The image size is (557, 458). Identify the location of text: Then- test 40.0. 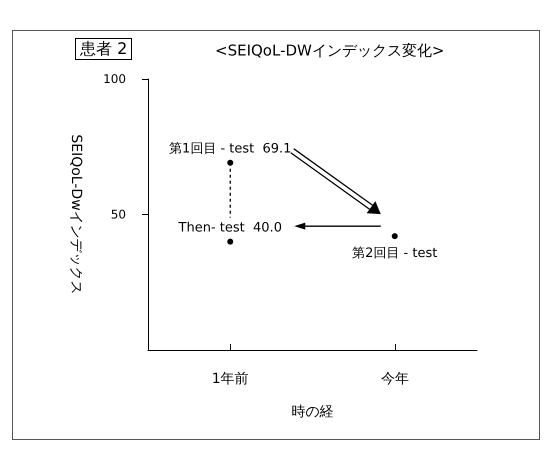
(230, 228).